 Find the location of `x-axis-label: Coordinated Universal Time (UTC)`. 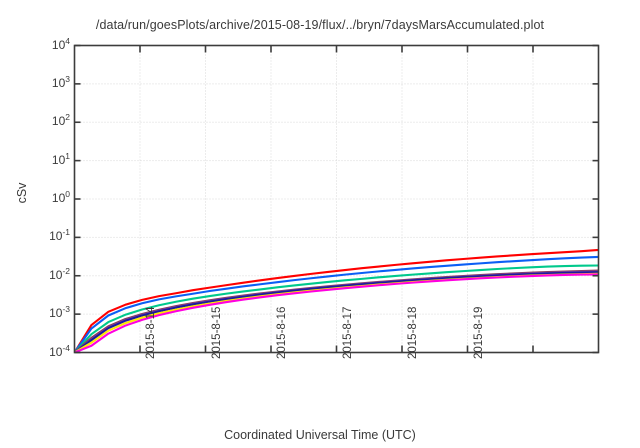

x-axis-label: Coordinated Universal Time (UTC) is located at coordinates (320, 435).